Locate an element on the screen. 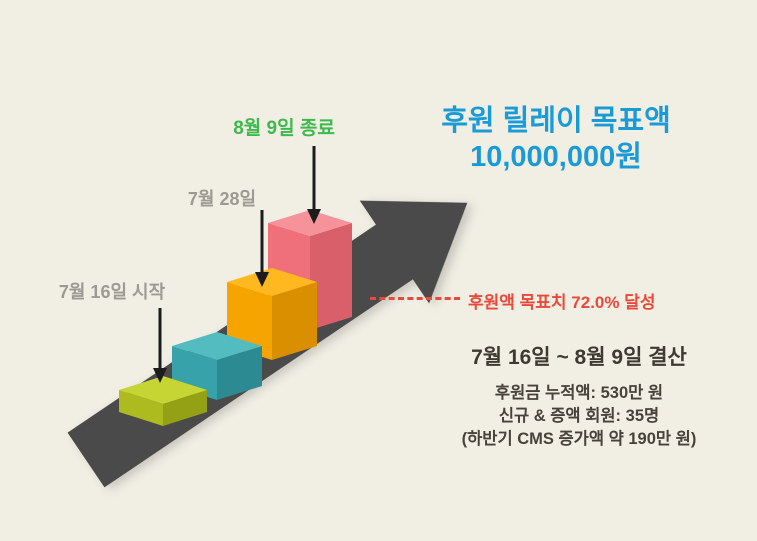 This screenshot has width=757, height=541. box-august-9-top is located at coordinates (310, 223).